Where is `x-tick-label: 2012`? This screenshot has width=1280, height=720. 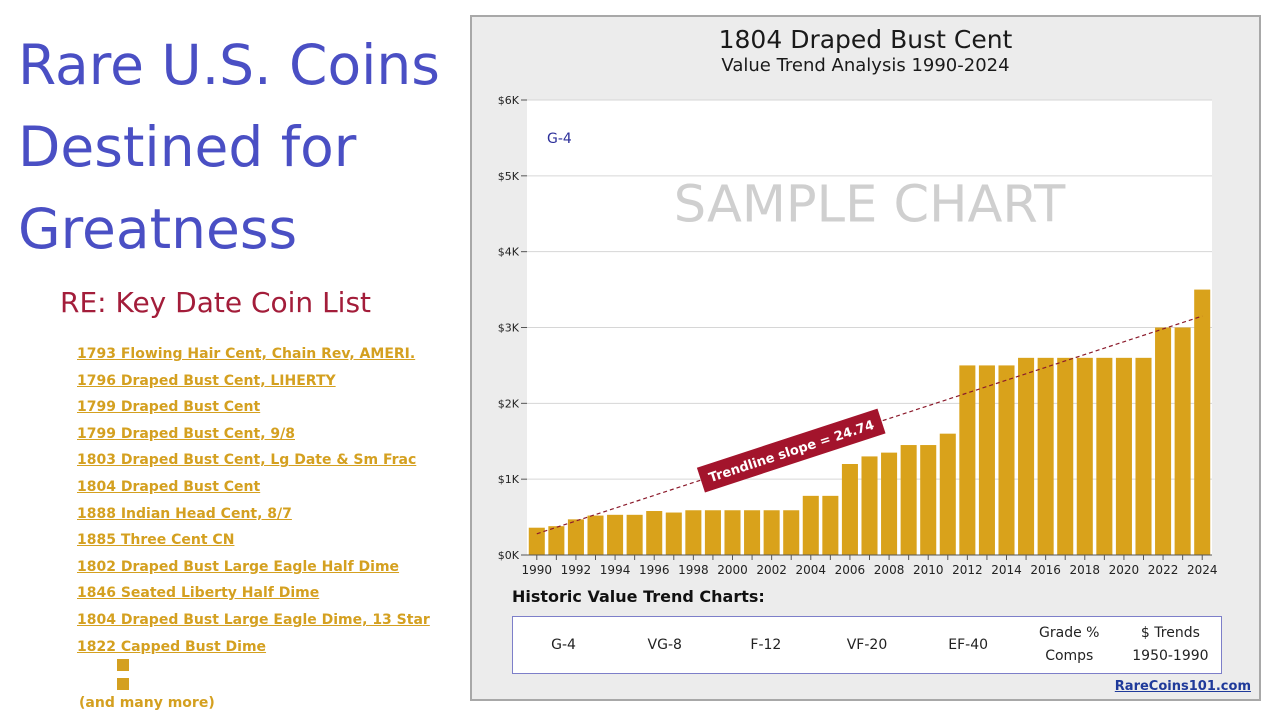 x-tick-label: 2012 is located at coordinates (967, 570).